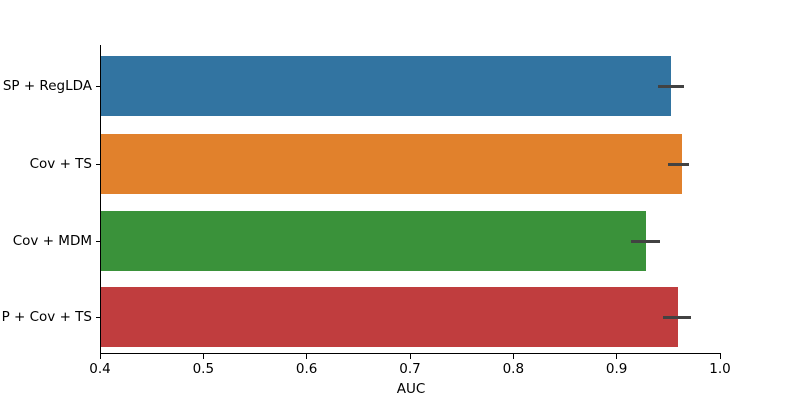  I want to click on bar-sp-reglda, so click(386, 86).